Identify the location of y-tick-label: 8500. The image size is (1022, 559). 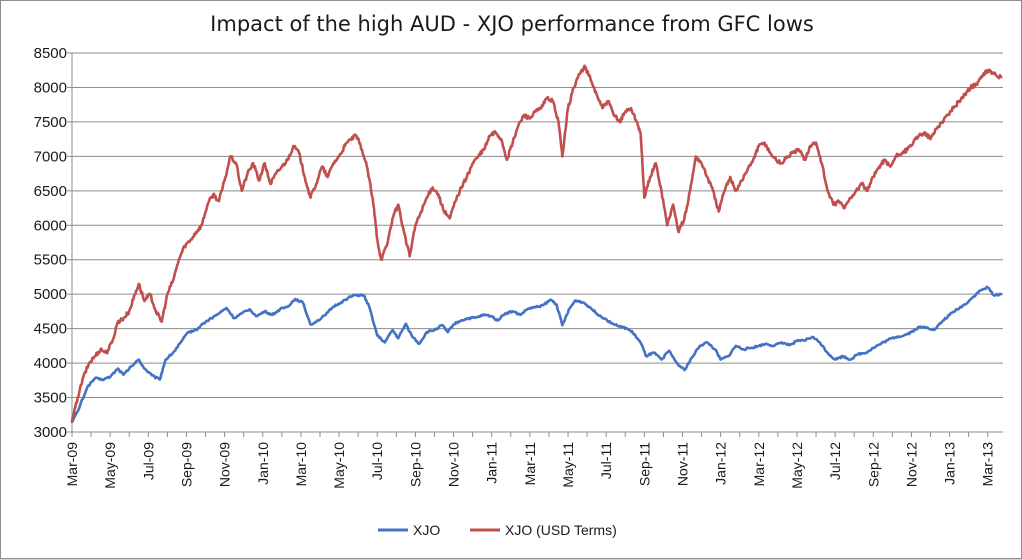
(50, 53).